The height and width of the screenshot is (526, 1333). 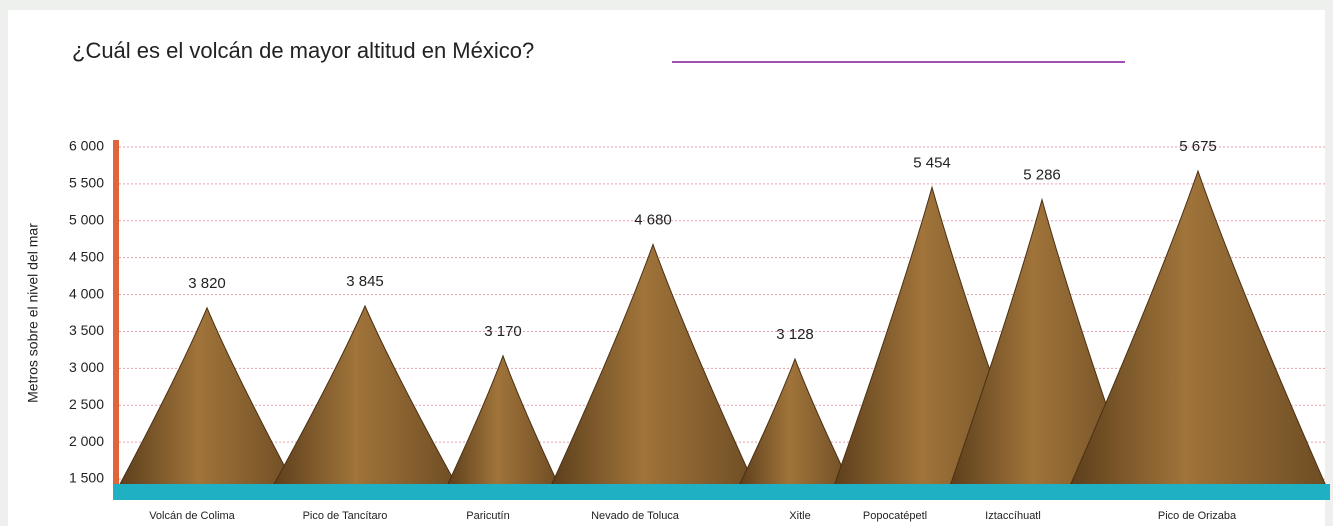 I want to click on x-tick-label: Volcán de Colima, so click(x=192, y=516).